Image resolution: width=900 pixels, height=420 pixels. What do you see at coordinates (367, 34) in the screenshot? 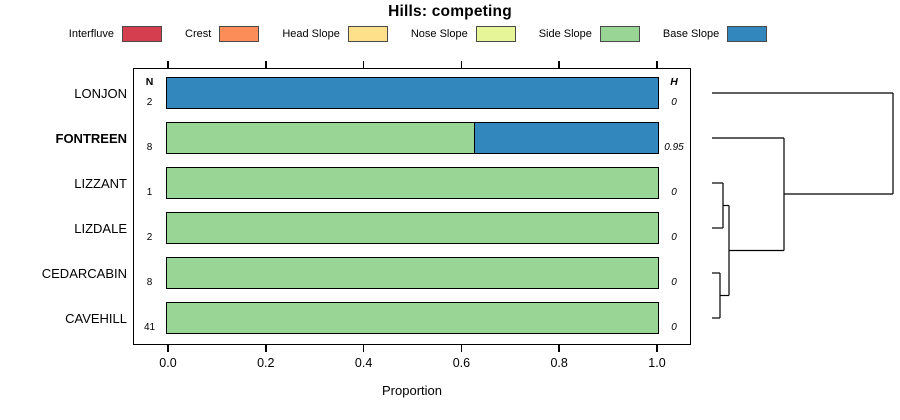
I see `legend-swatch-head-slope` at bounding box center [367, 34].